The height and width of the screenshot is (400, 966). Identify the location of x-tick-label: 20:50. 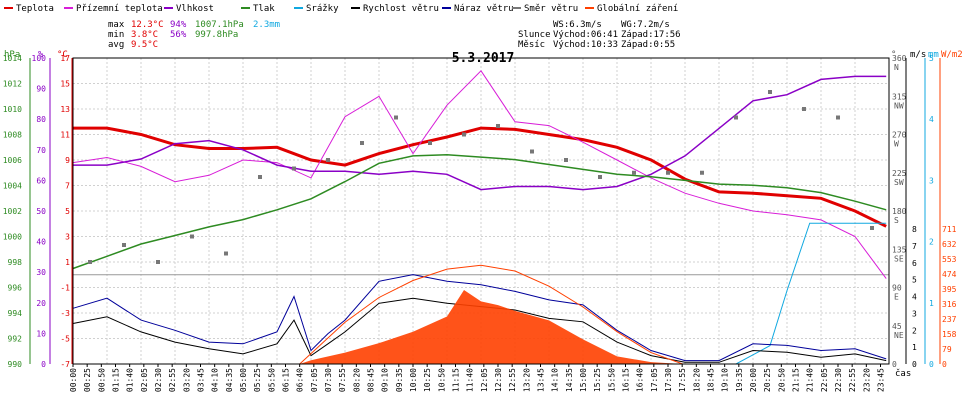
(781, 380).